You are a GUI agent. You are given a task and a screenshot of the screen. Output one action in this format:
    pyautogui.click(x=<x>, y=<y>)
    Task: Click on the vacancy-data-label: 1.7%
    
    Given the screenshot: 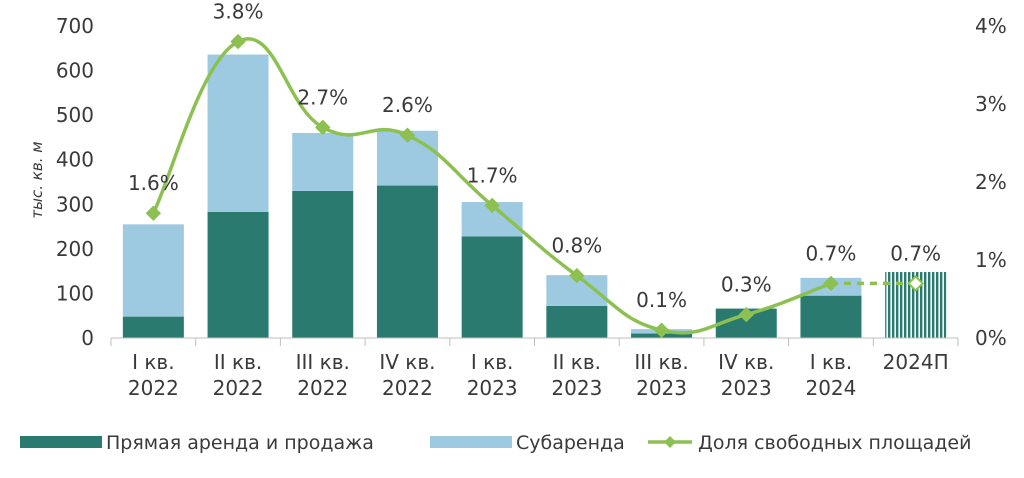 What is the action you would take?
    pyautogui.click(x=492, y=175)
    